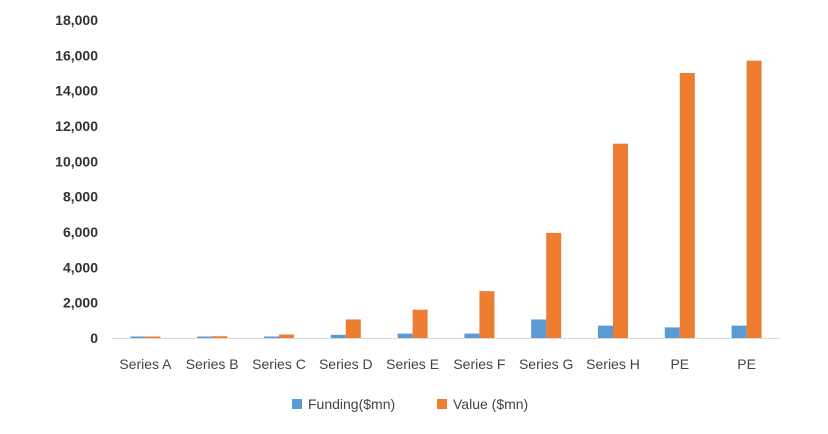 The width and height of the screenshot is (828, 434). What do you see at coordinates (94, 338) in the screenshot?
I see `y-tick-label: 0` at bounding box center [94, 338].